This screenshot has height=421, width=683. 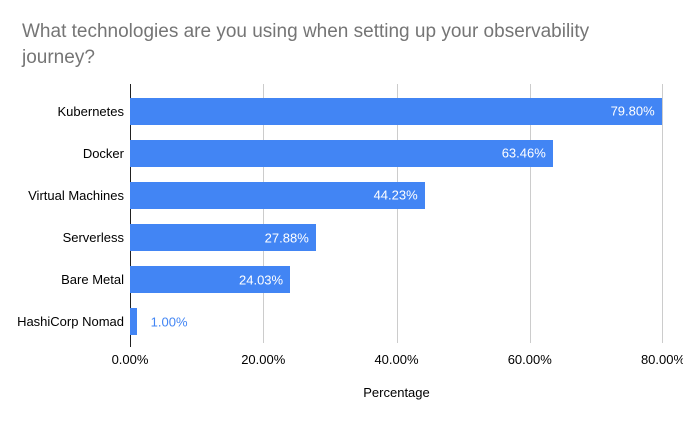 I want to click on value-label: 63.46%, so click(x=523, y=153).